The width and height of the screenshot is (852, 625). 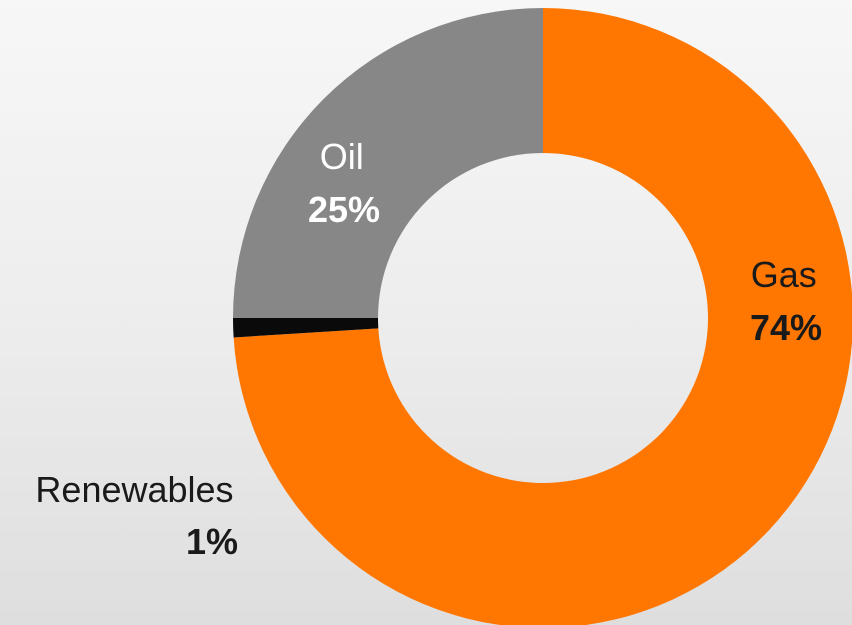 I want to click on slice-label-gas-value: 74%, so click(x=786, y=327).